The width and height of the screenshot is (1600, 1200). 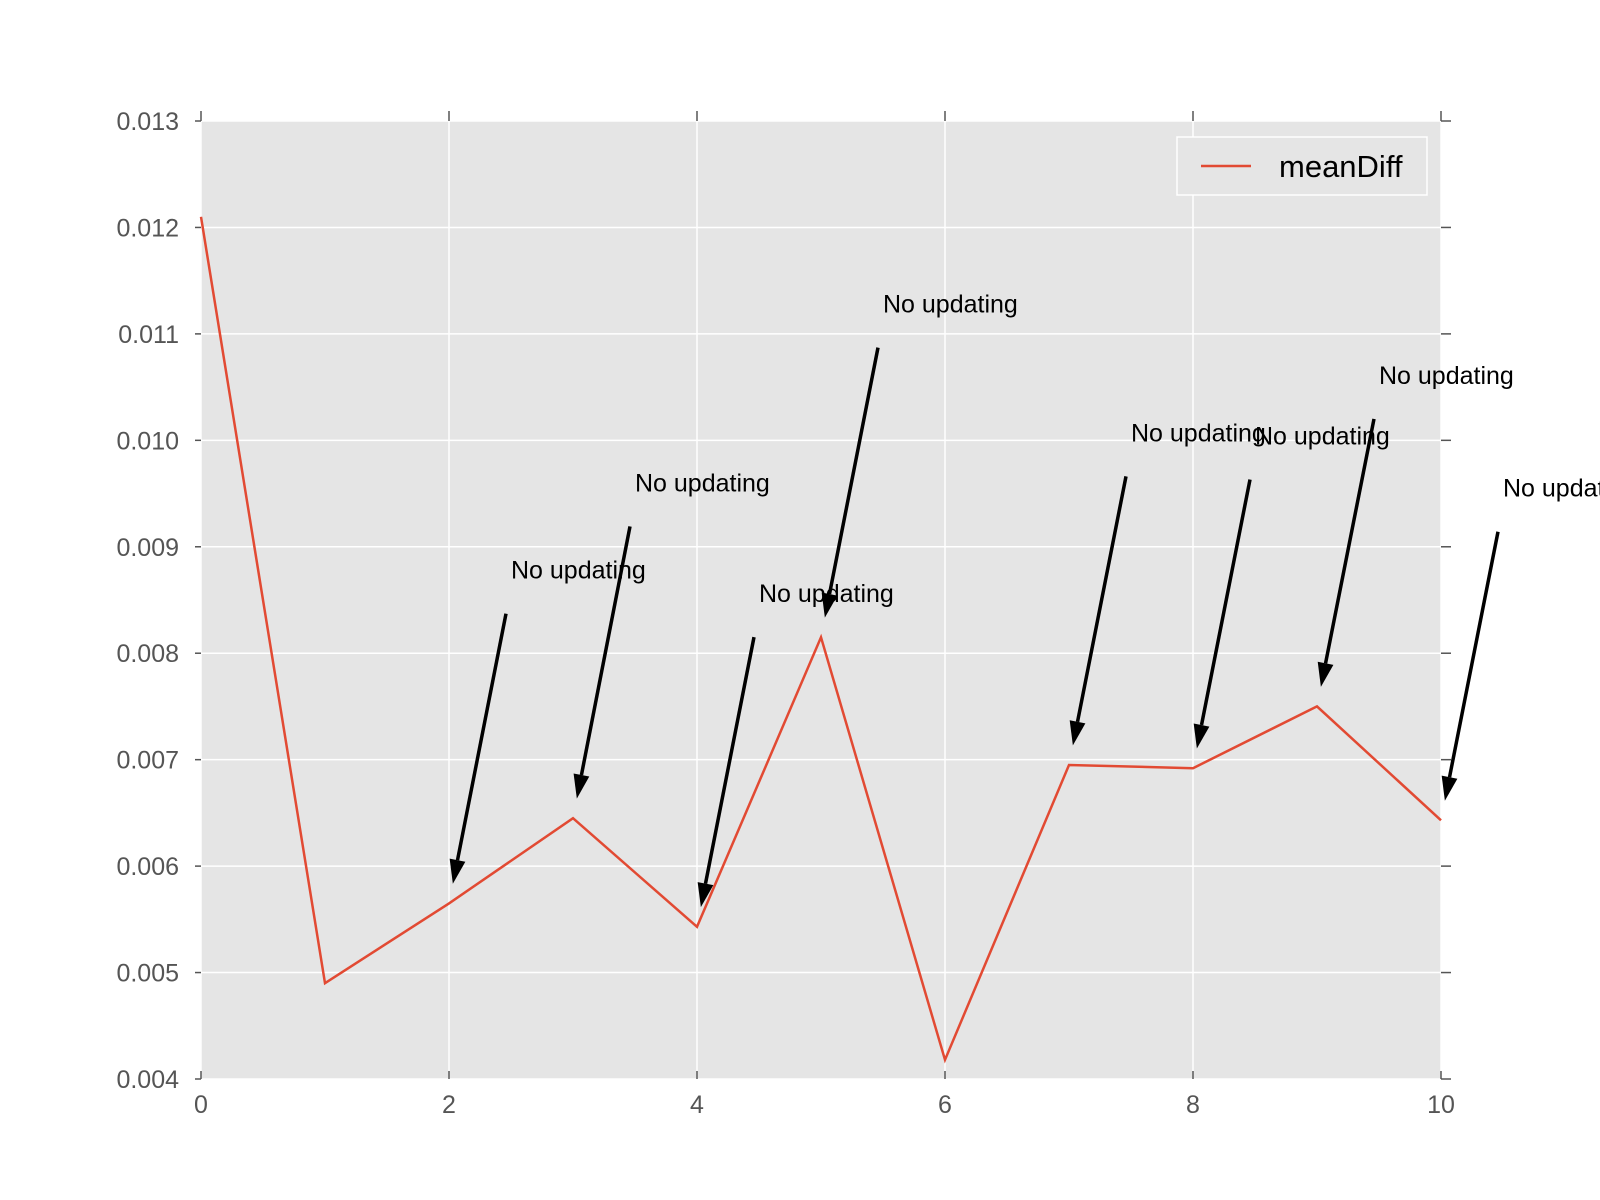 I want to click on y-tick-label: 0.011, so click(x=148, y=335).